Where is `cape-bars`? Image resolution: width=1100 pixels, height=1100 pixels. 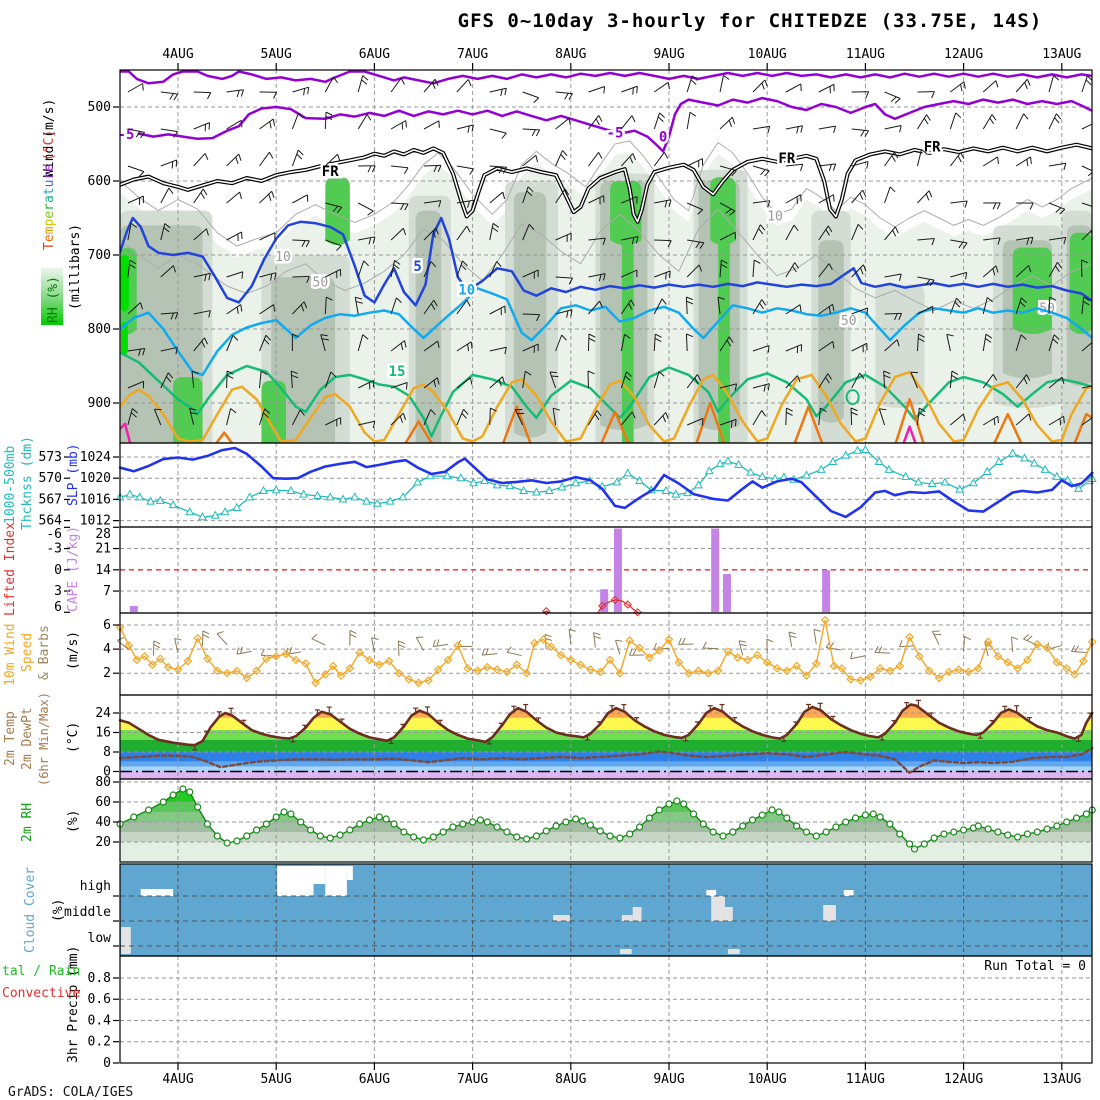 cape-bars is located at coordinates (480, 570).